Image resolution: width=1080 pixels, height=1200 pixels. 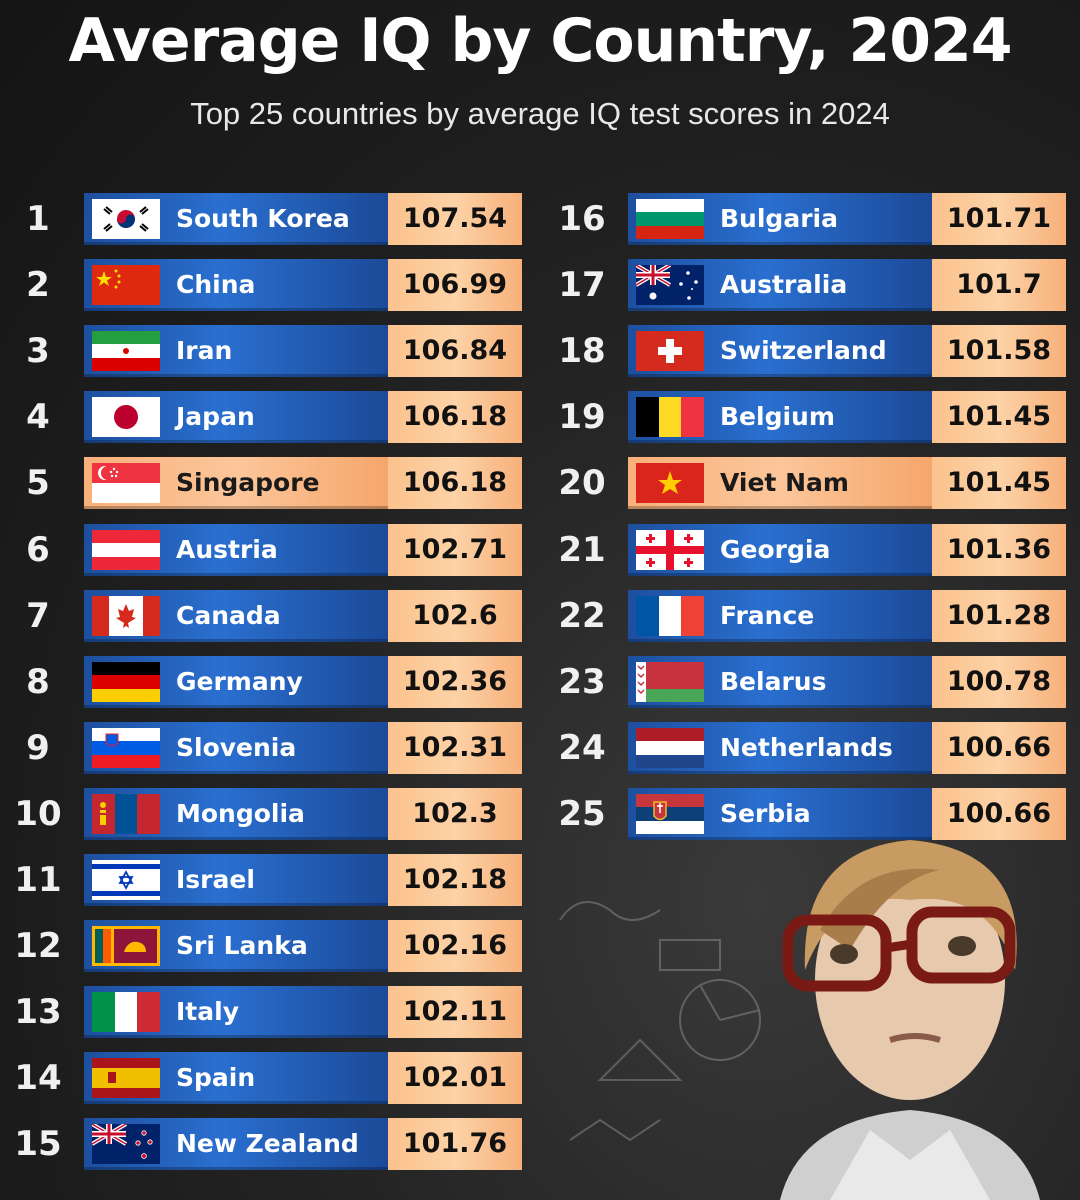 I want to click on iq-value: 100.66, so click(x=999, y=814).